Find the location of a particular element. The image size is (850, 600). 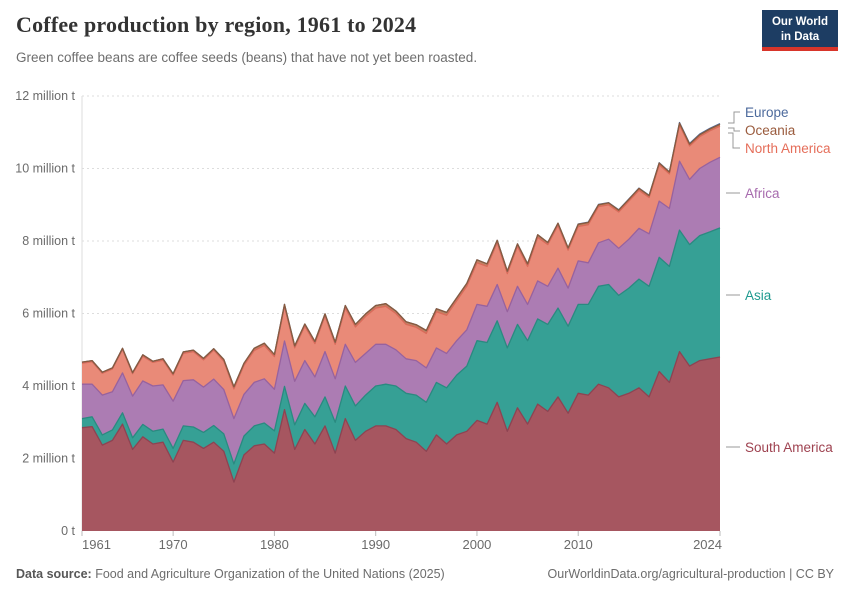

legend-item-oceania: Oceania is located at coordinates (770, 130).